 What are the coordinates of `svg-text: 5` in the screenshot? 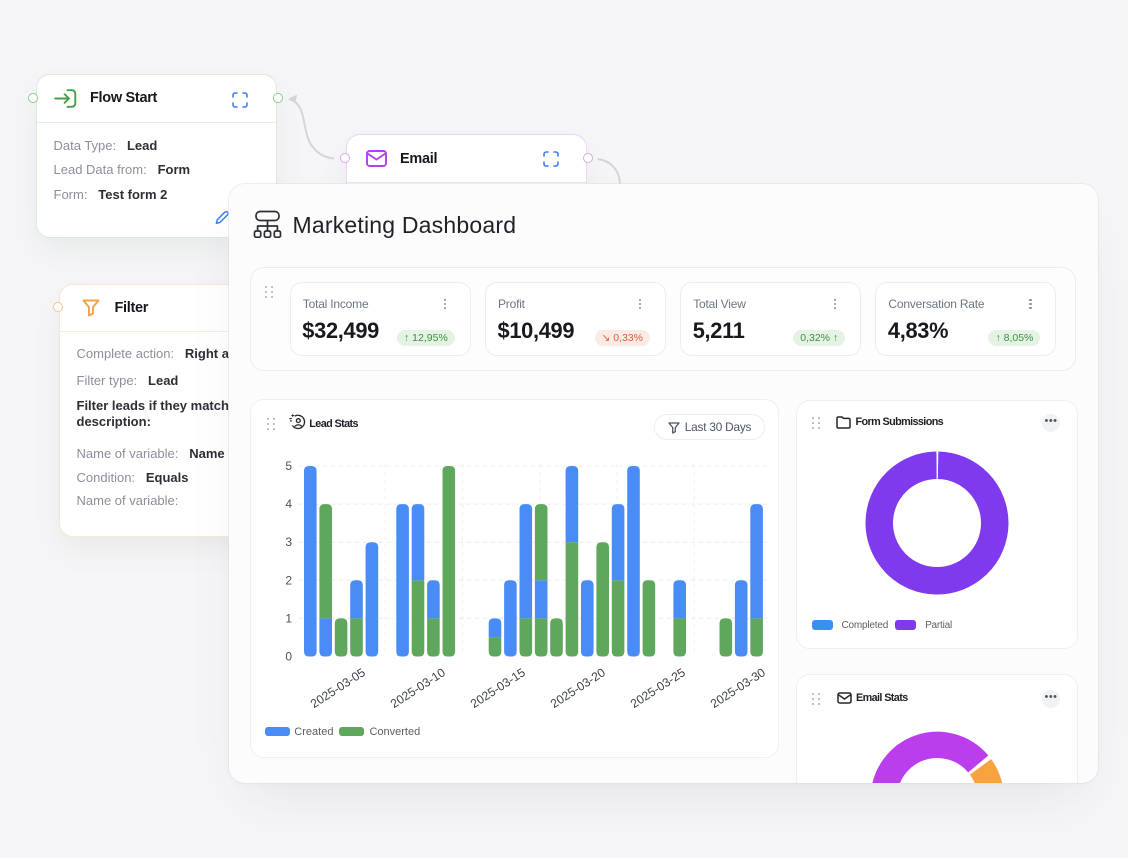 It's located at (289, 466).